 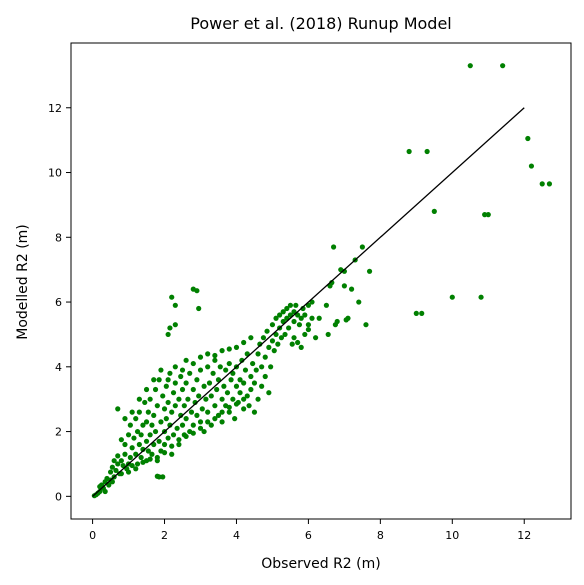 What do you see at coordinates (58, 496) in the screenshot?
I see `y-tick-label: 0` at bounding box center [58, 496].